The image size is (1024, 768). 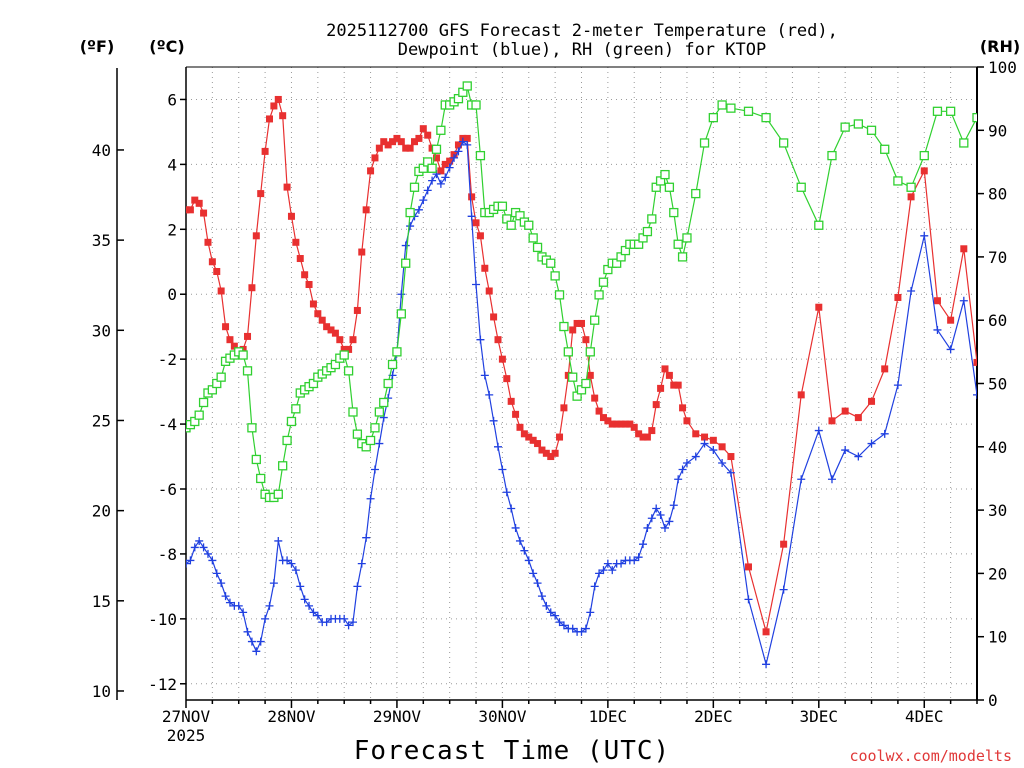 What do you see at coordinates (291, 716) in the screenshot?
I see `x-tick-label: 28NOV` at bounding box center [291, 716].